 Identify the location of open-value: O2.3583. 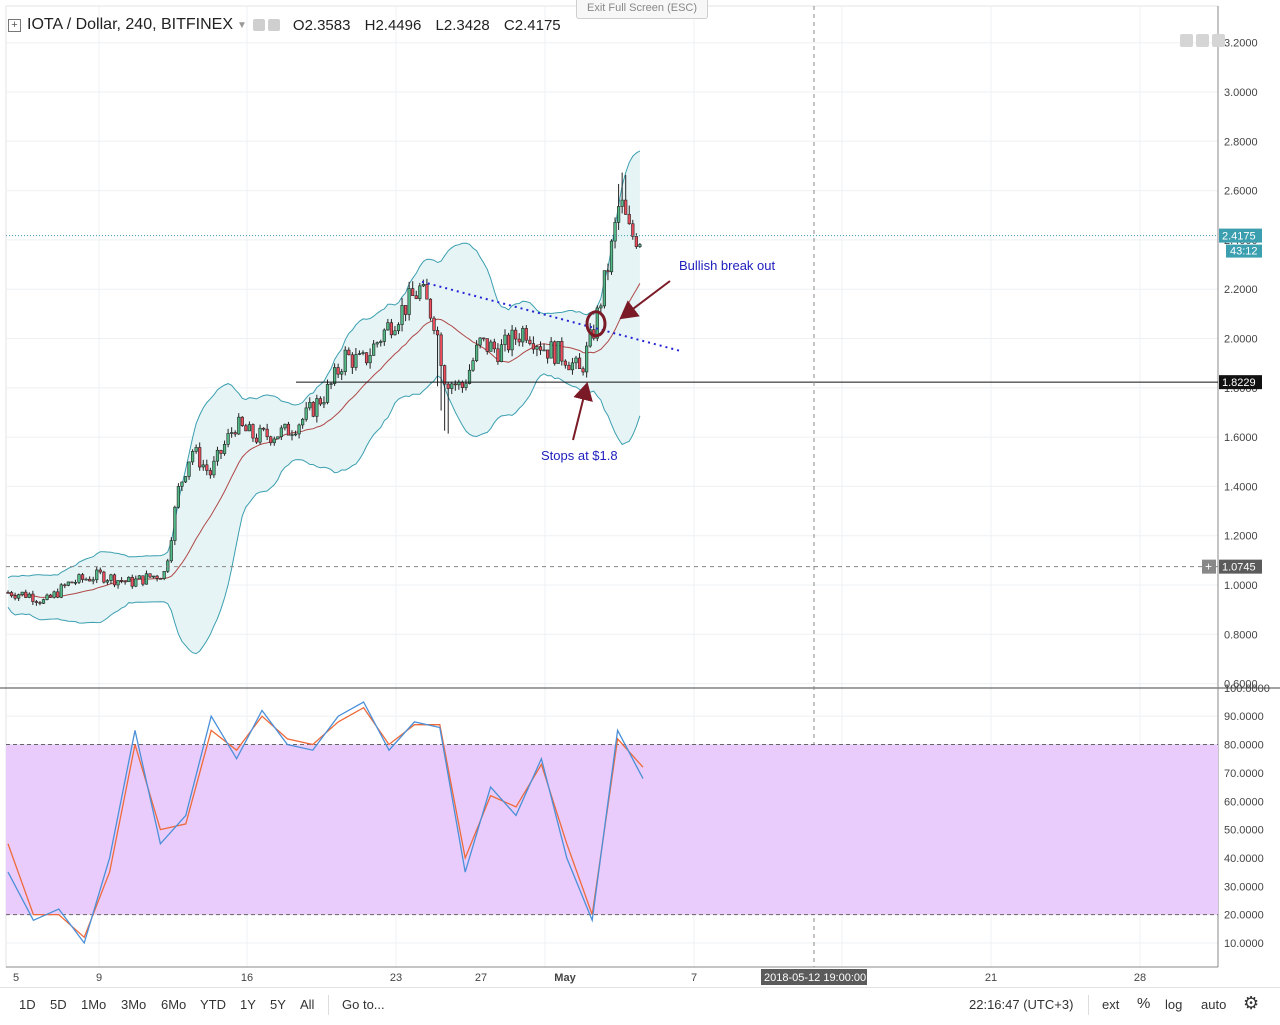
(321, 25).